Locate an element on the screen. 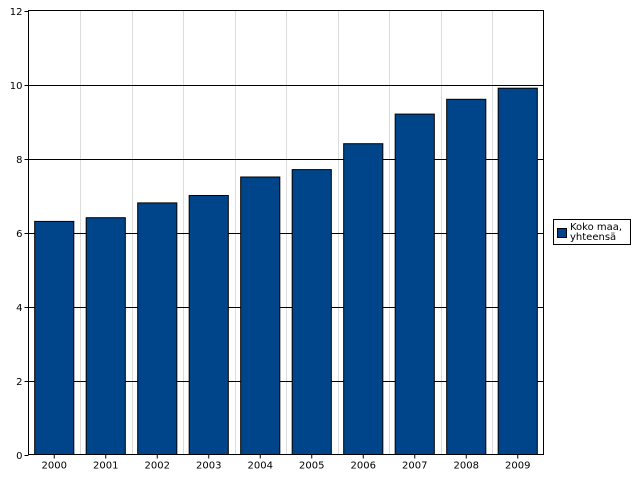 The width and height of the screenshot is (640, 480). y-tick-label: 4 is located at coordinates (19, 308).